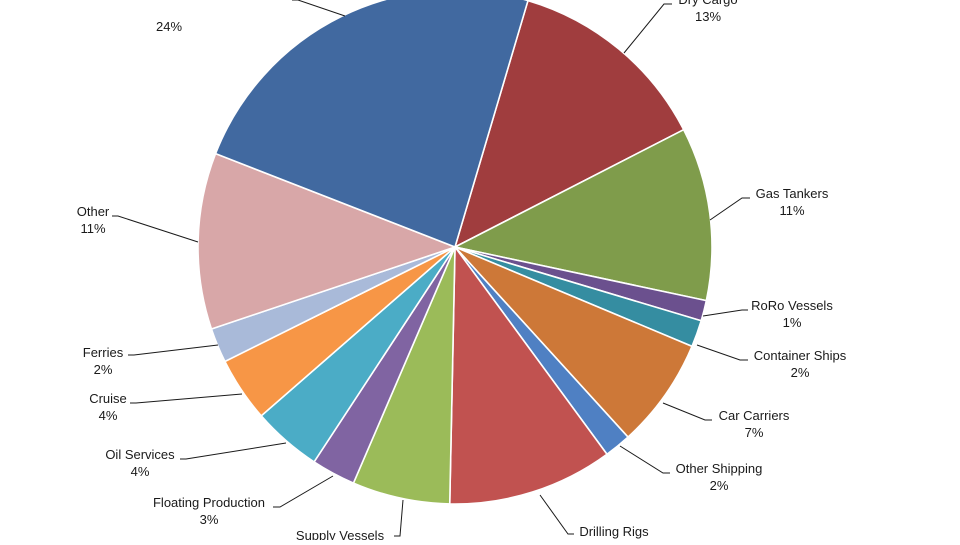  I want to click on pie-slice-gas-tankers, so click(582, 215).